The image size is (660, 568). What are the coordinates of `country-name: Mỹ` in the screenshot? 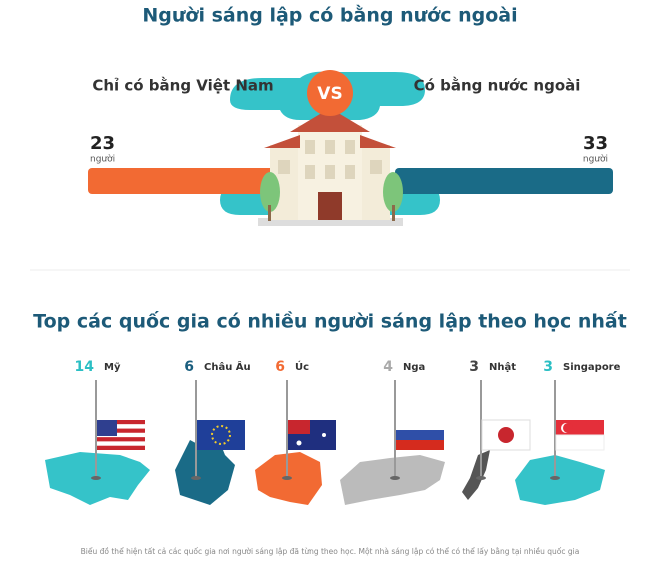 It's located at (112, 367).